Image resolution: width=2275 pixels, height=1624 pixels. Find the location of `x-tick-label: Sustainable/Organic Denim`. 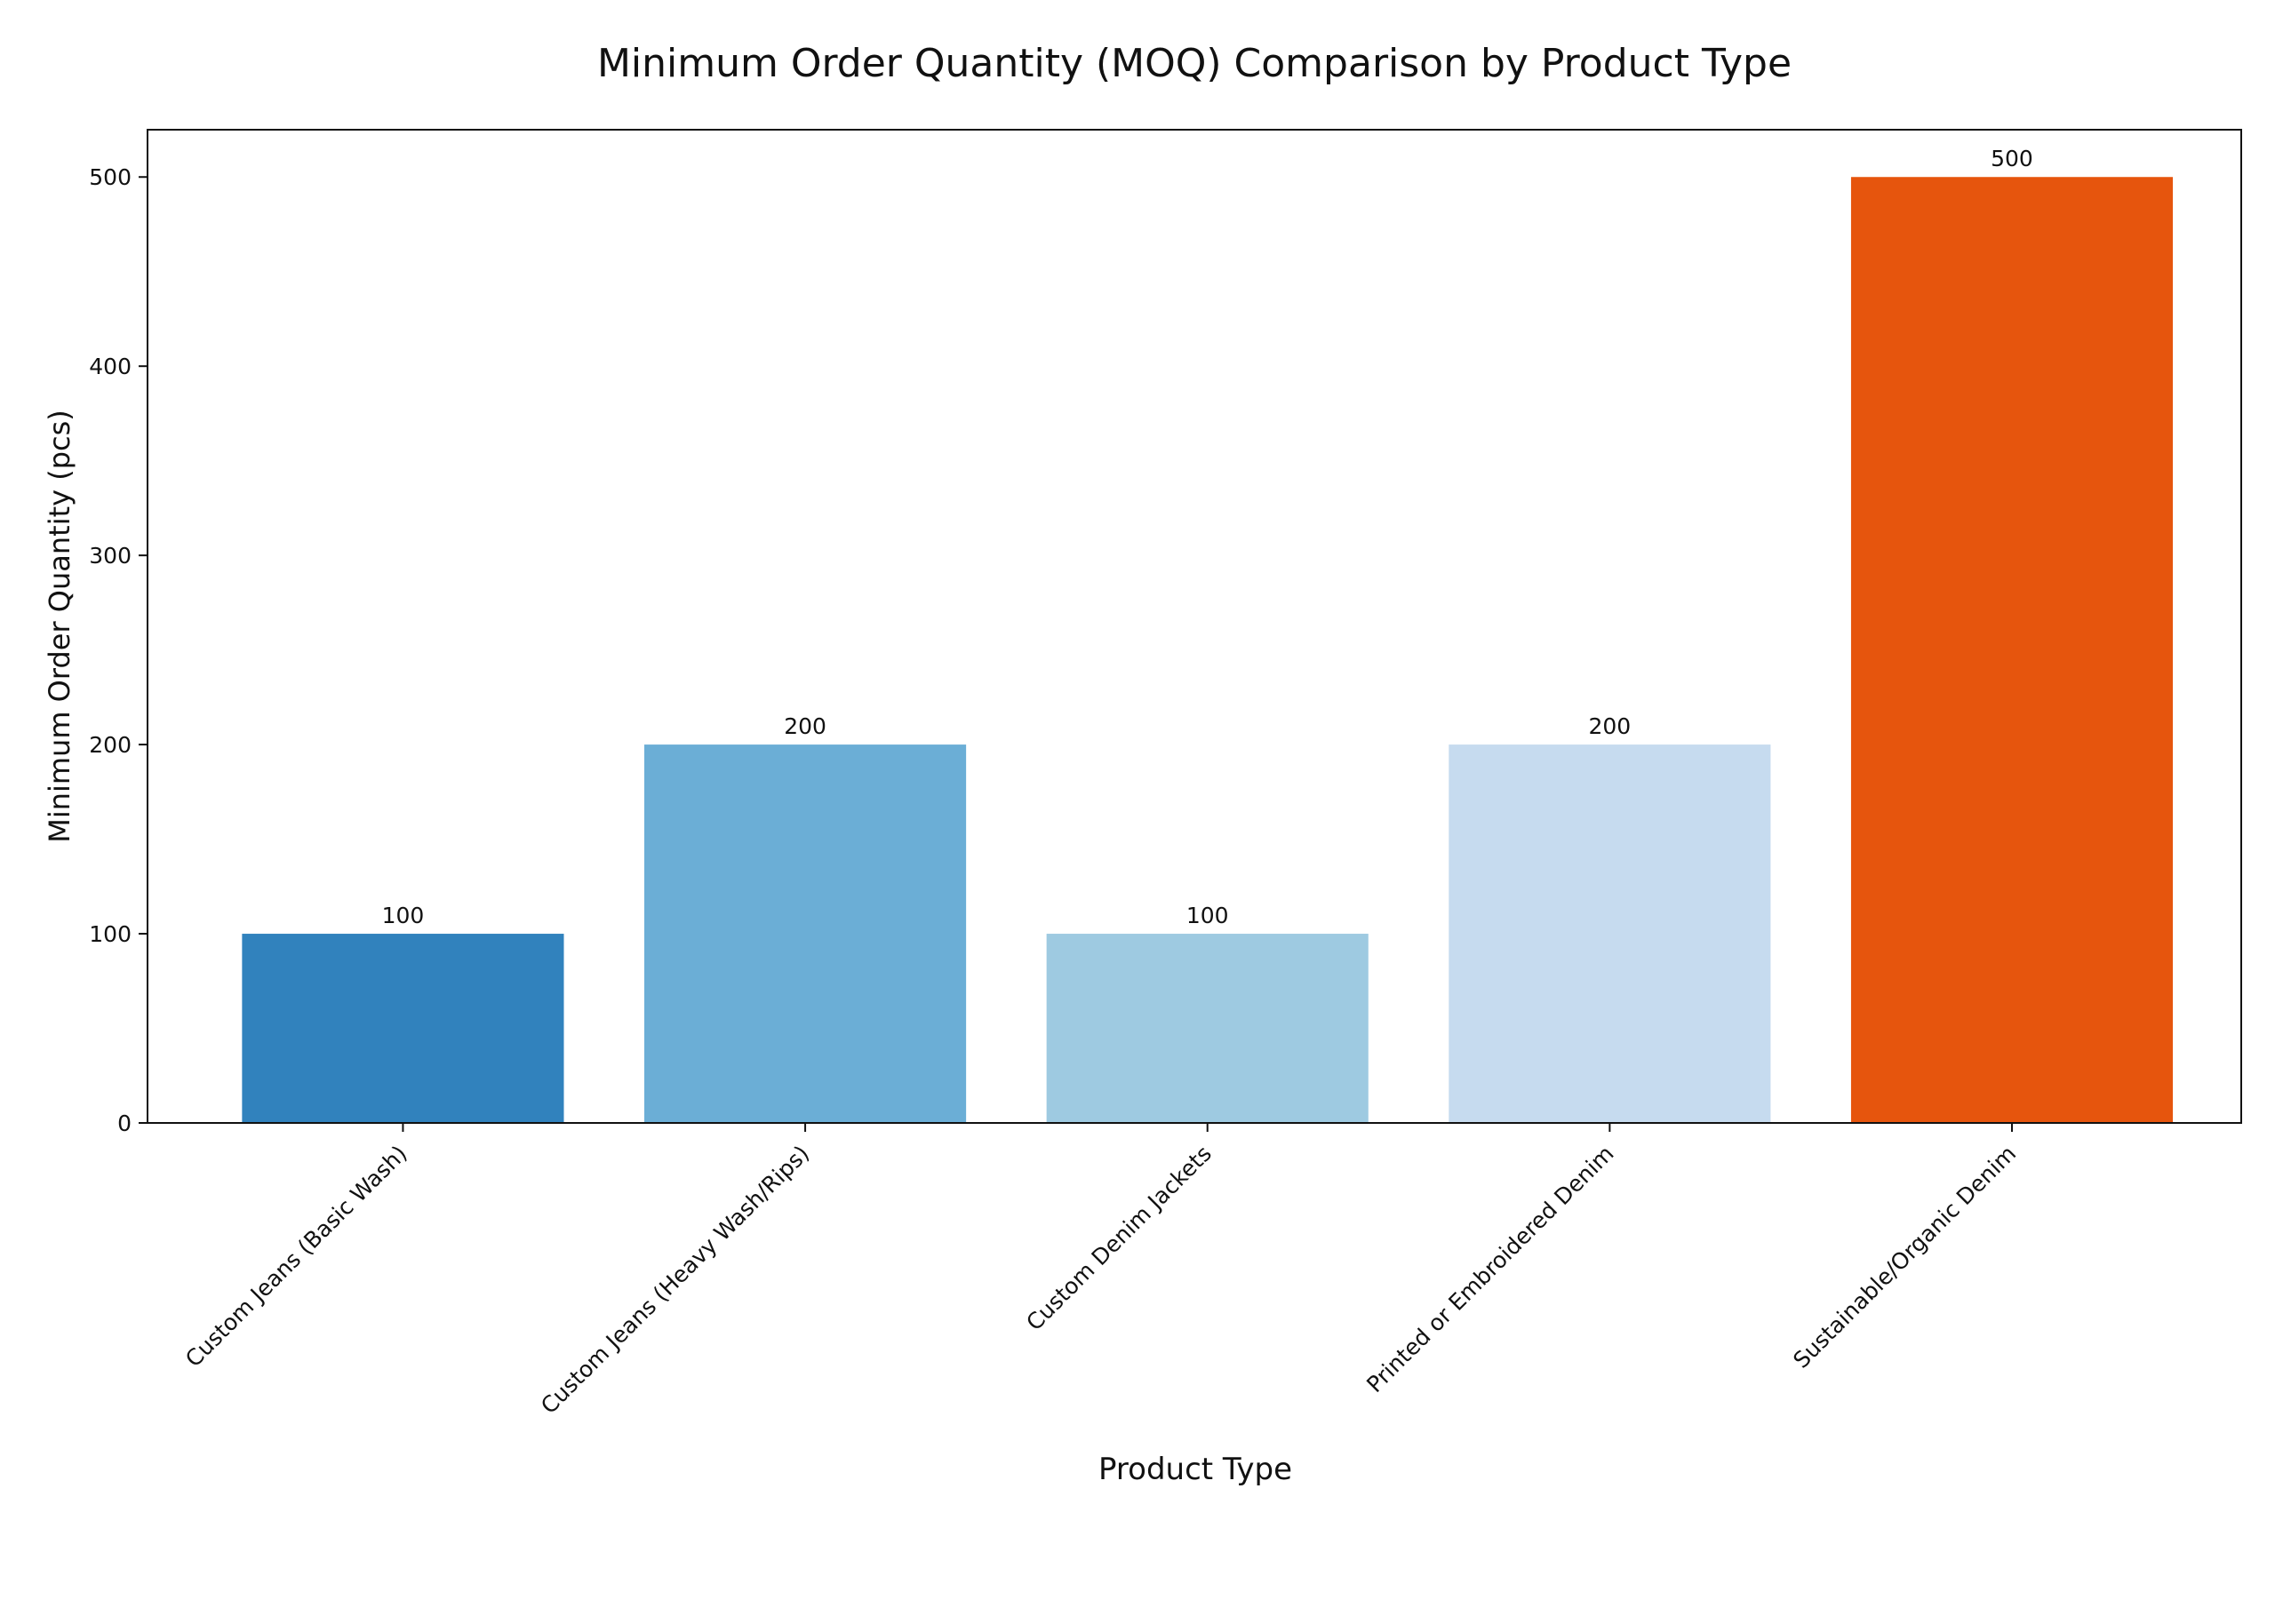

x-tick-label: Sustainable/Organic Denim is located at coordinates (1904, 1257).